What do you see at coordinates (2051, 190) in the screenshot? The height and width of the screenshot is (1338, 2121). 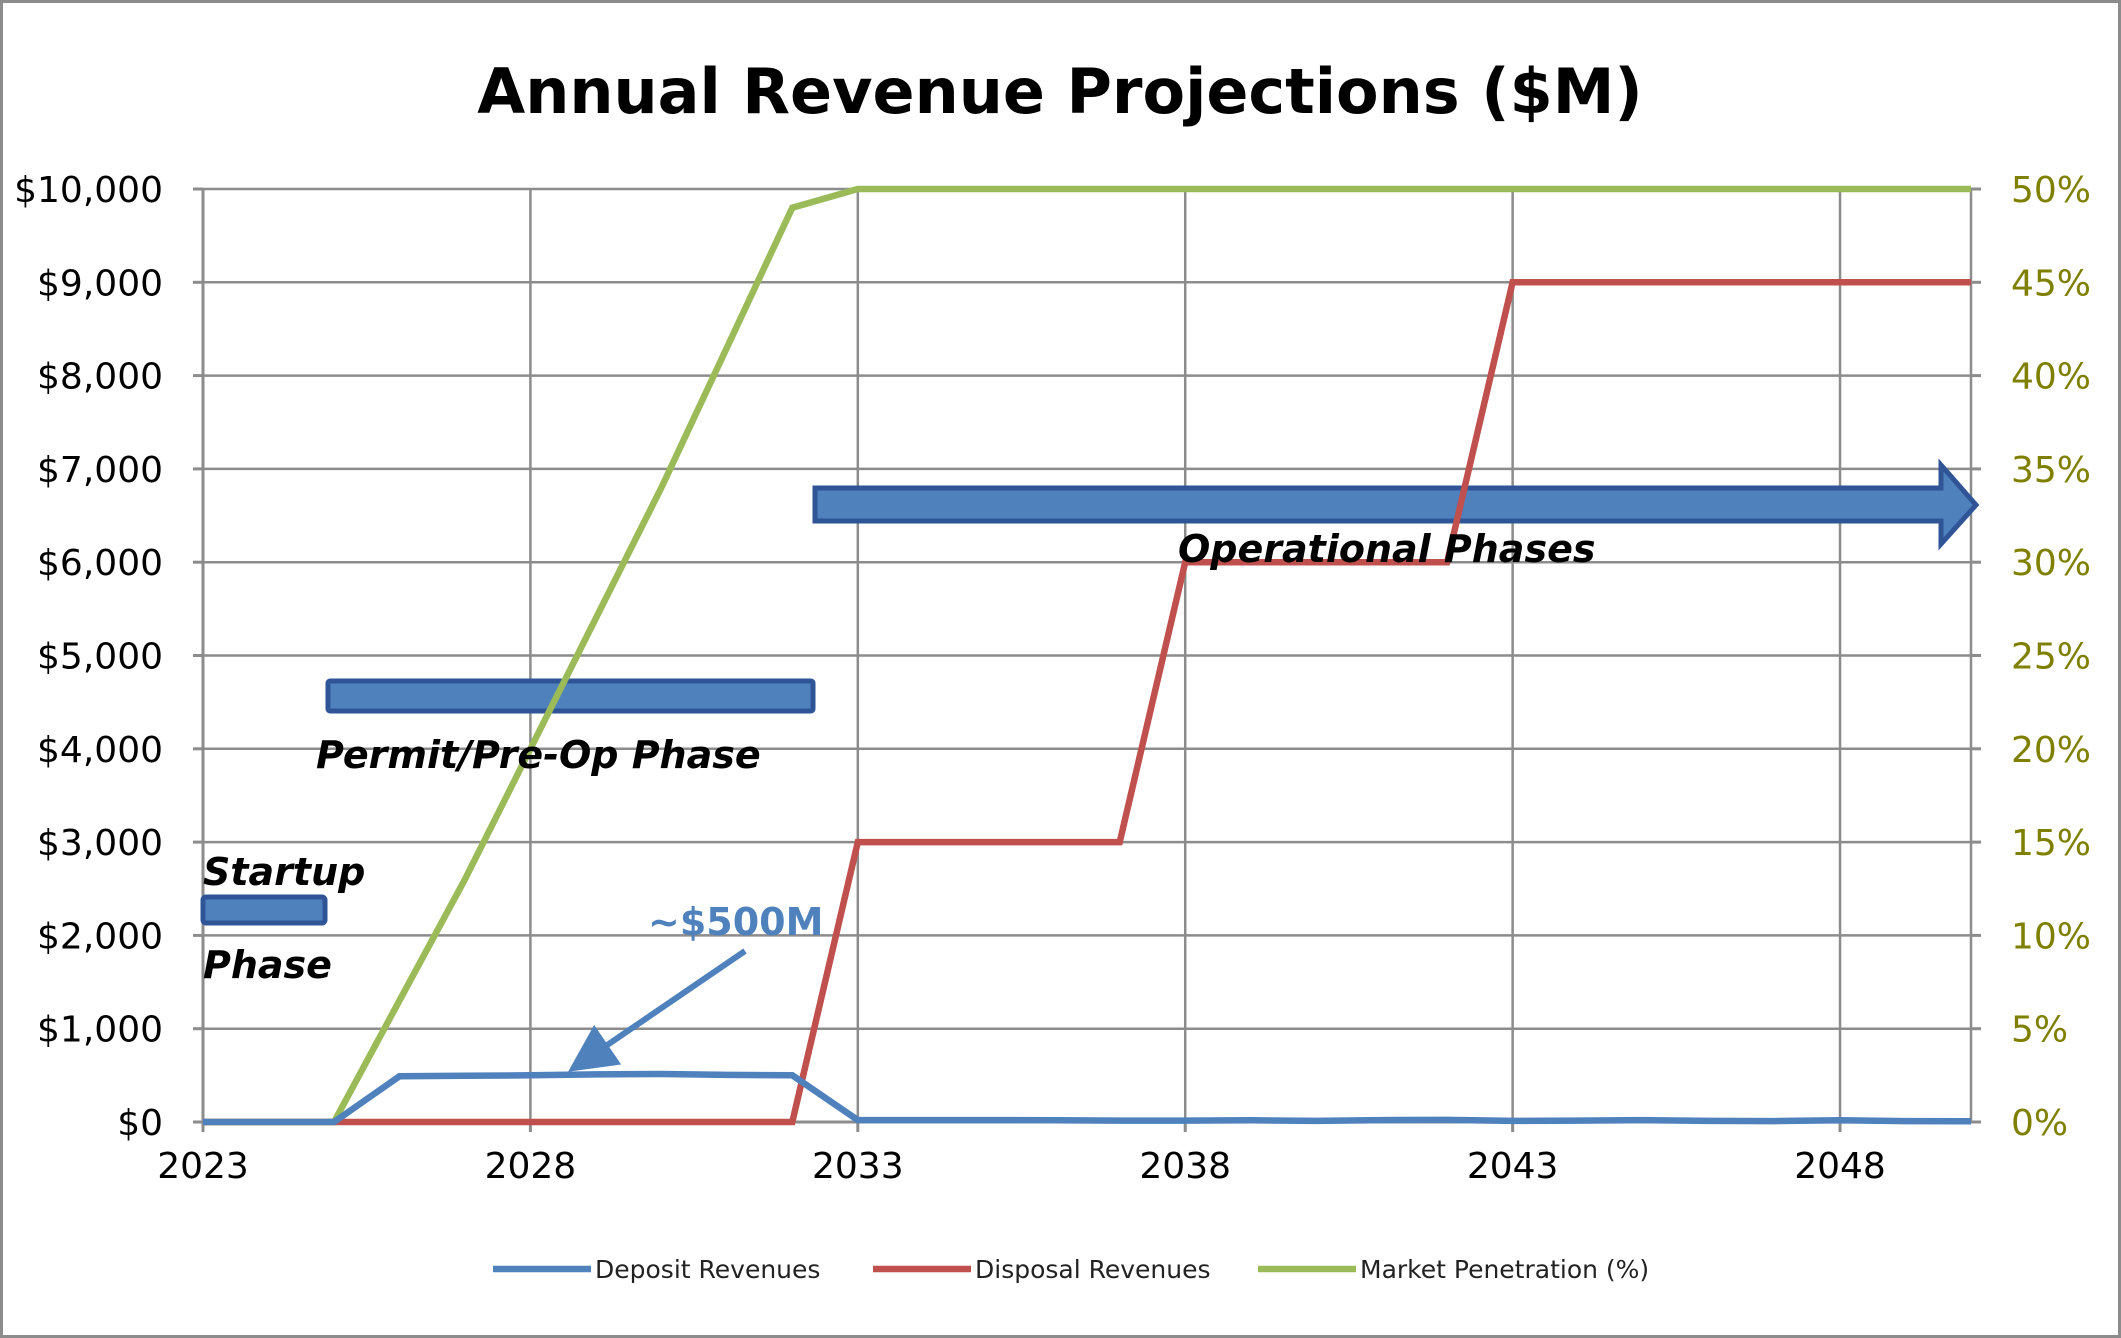 I see `y-tick-label-right: 50%` at bounding box center [2051, 190].